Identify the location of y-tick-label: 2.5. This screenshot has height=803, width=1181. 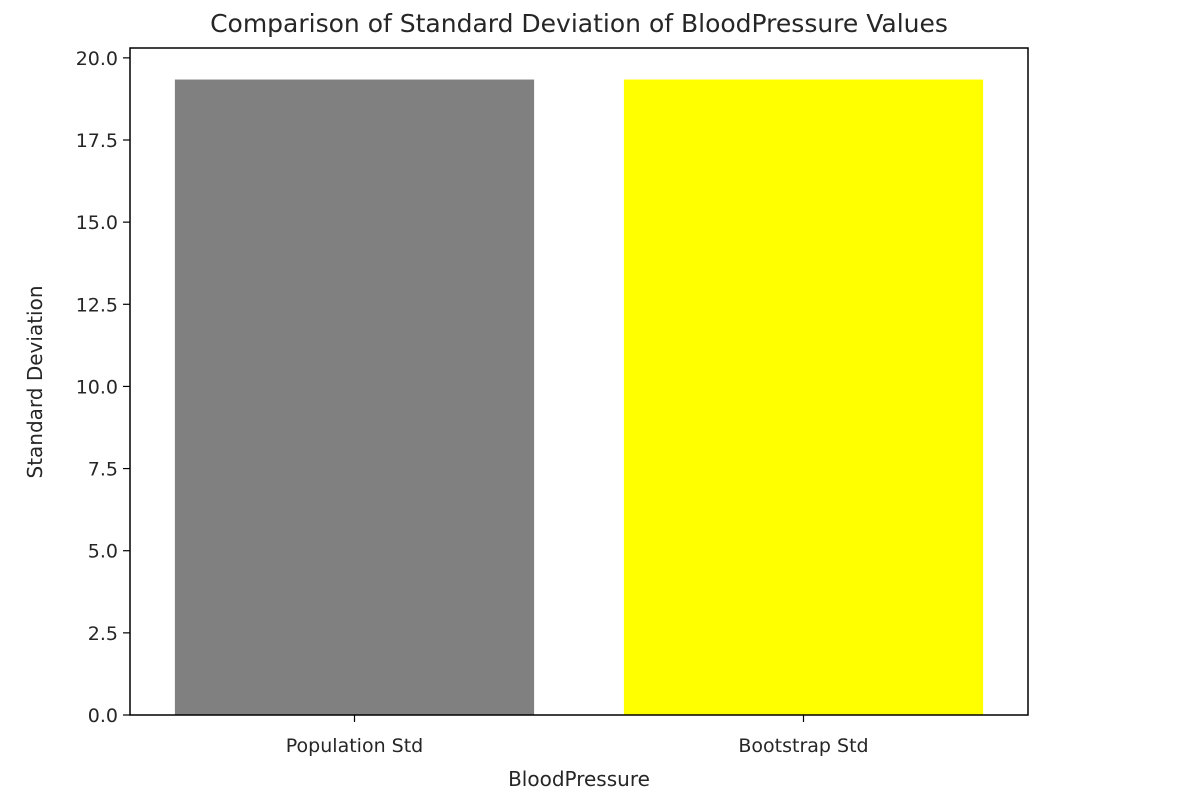
(103, 634).